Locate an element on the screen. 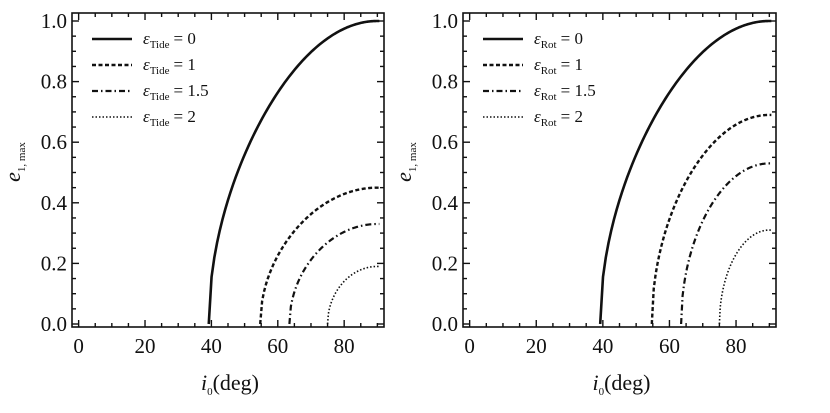 The width and height of the screenshot is (830, 413). legend-label-3: εTide = 1.5 is located at coordinates (176, 92).